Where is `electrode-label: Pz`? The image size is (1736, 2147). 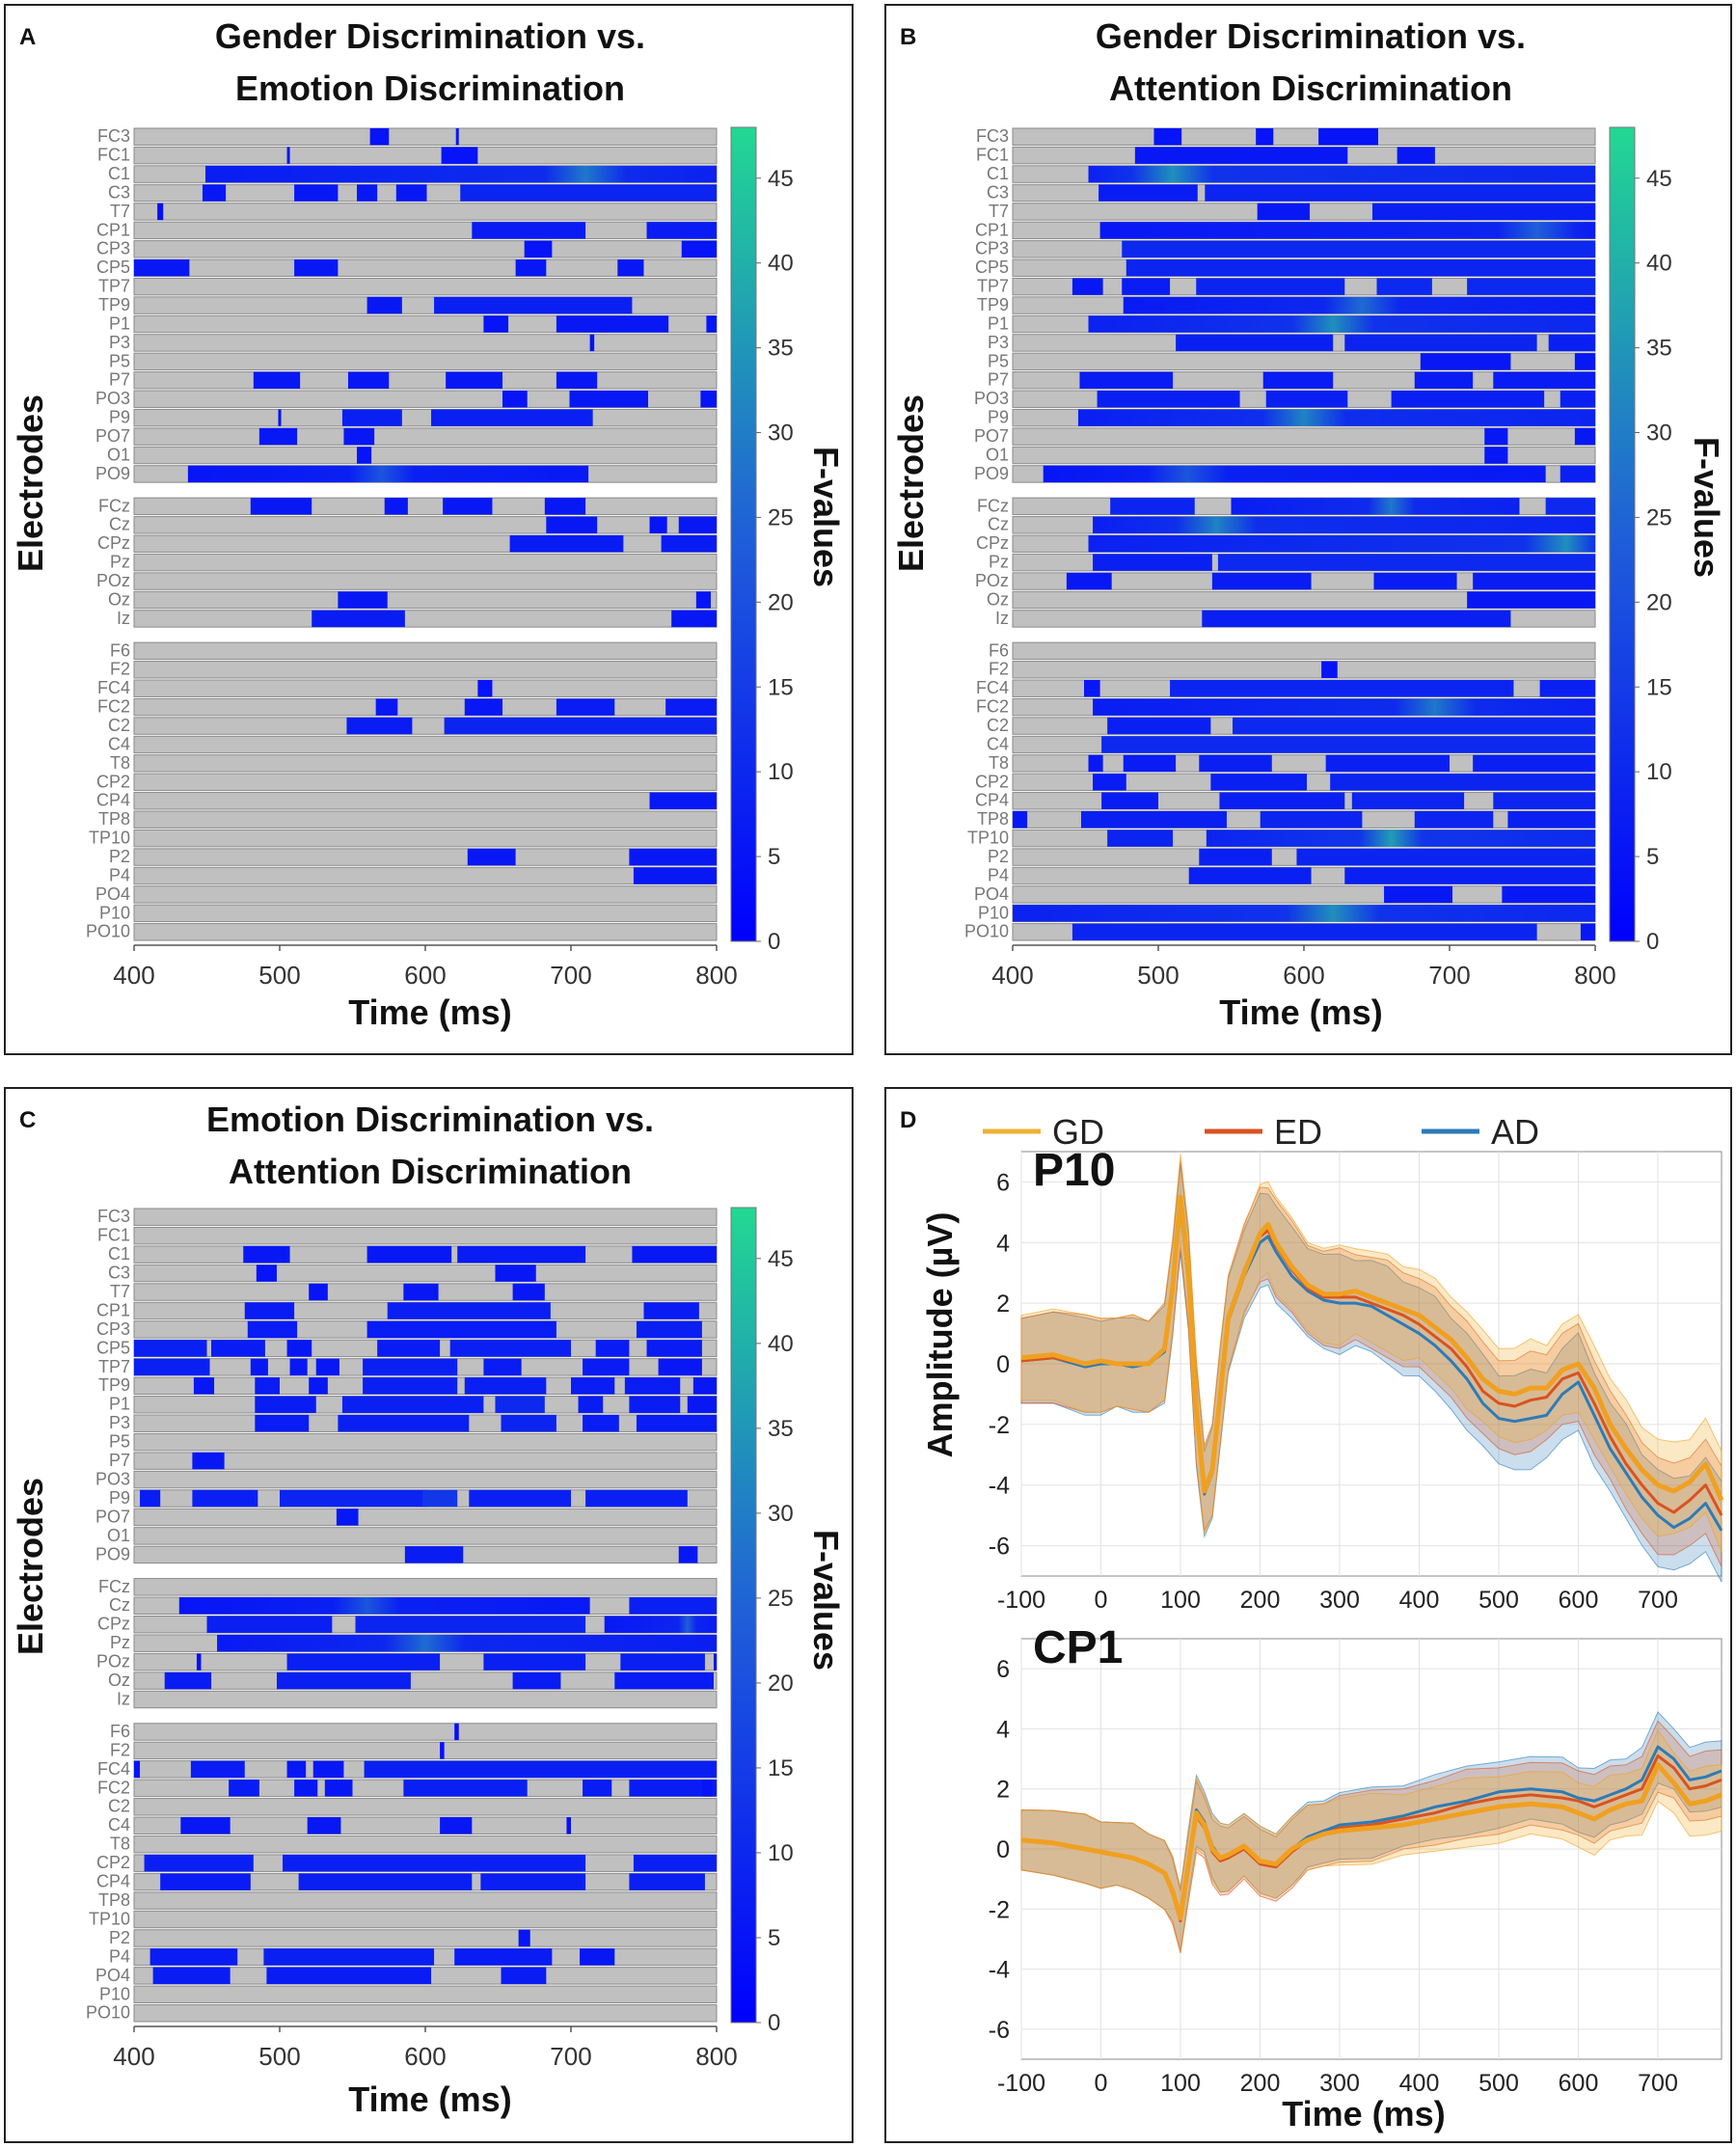 electrode-label: Pz is located at coordinates (120, 562).